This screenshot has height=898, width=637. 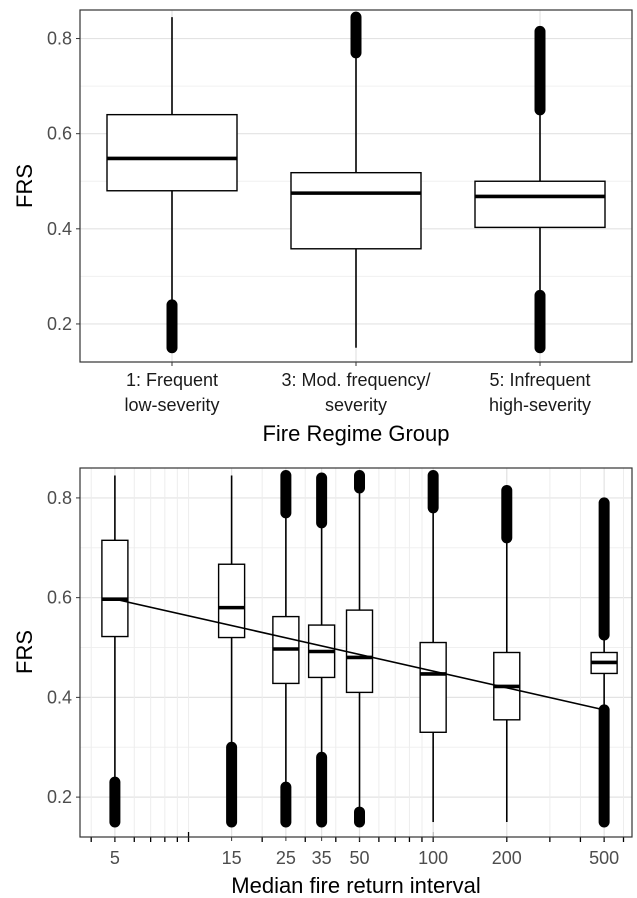 I want to click on category-label: high-severity, so click(x=540, y=405).